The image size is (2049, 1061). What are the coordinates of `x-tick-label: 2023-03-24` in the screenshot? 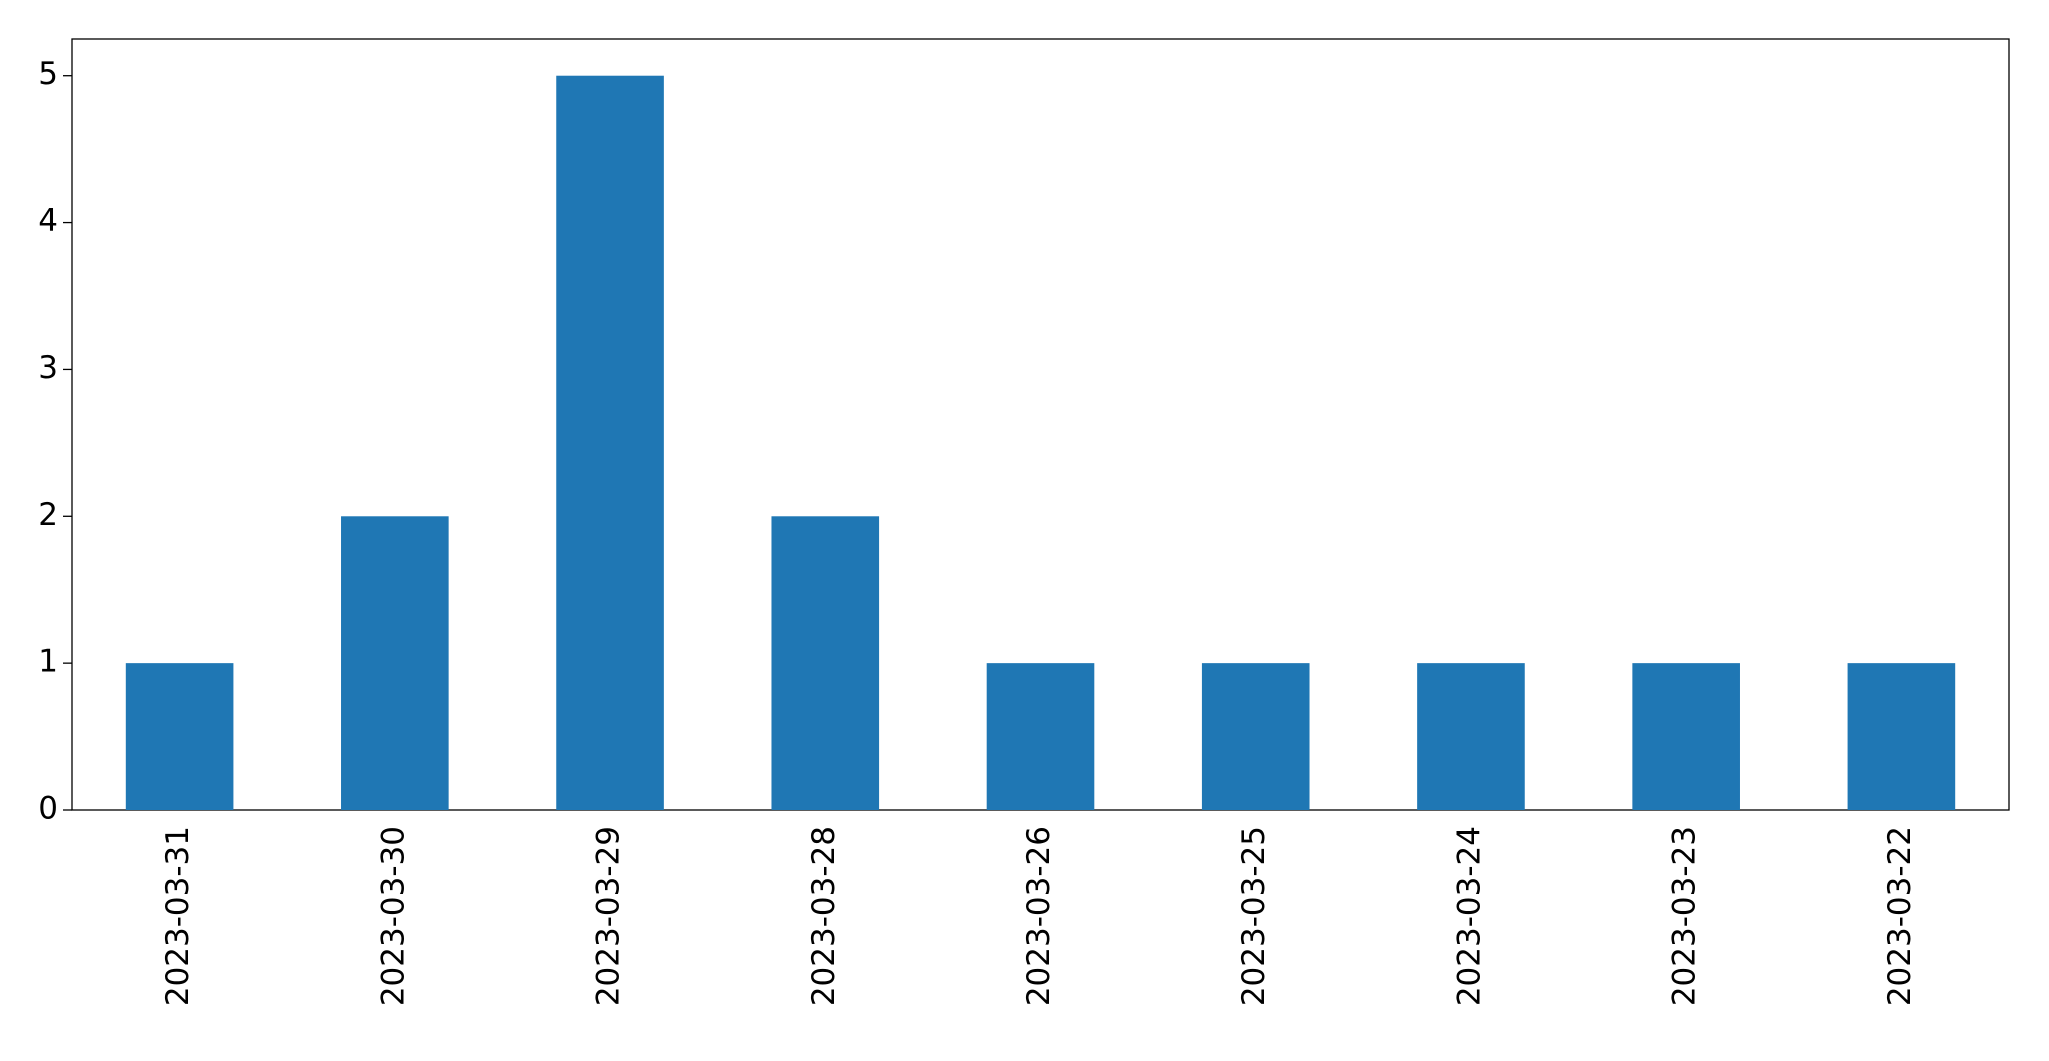 It's located at (1469, 916).